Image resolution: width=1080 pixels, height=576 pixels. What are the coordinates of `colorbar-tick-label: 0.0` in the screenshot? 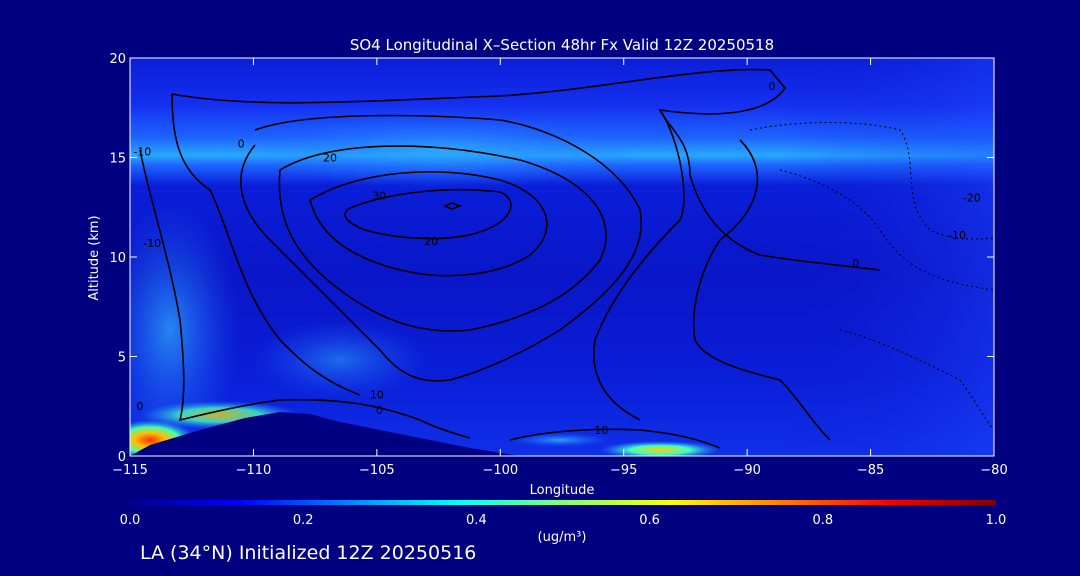 It's located at (130, 520).